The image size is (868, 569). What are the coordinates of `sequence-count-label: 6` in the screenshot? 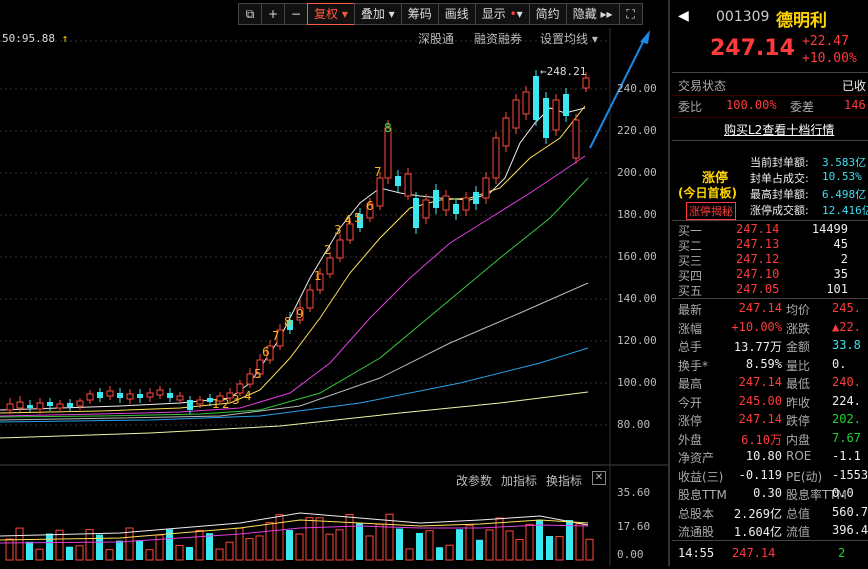 It's located at (266, 352).